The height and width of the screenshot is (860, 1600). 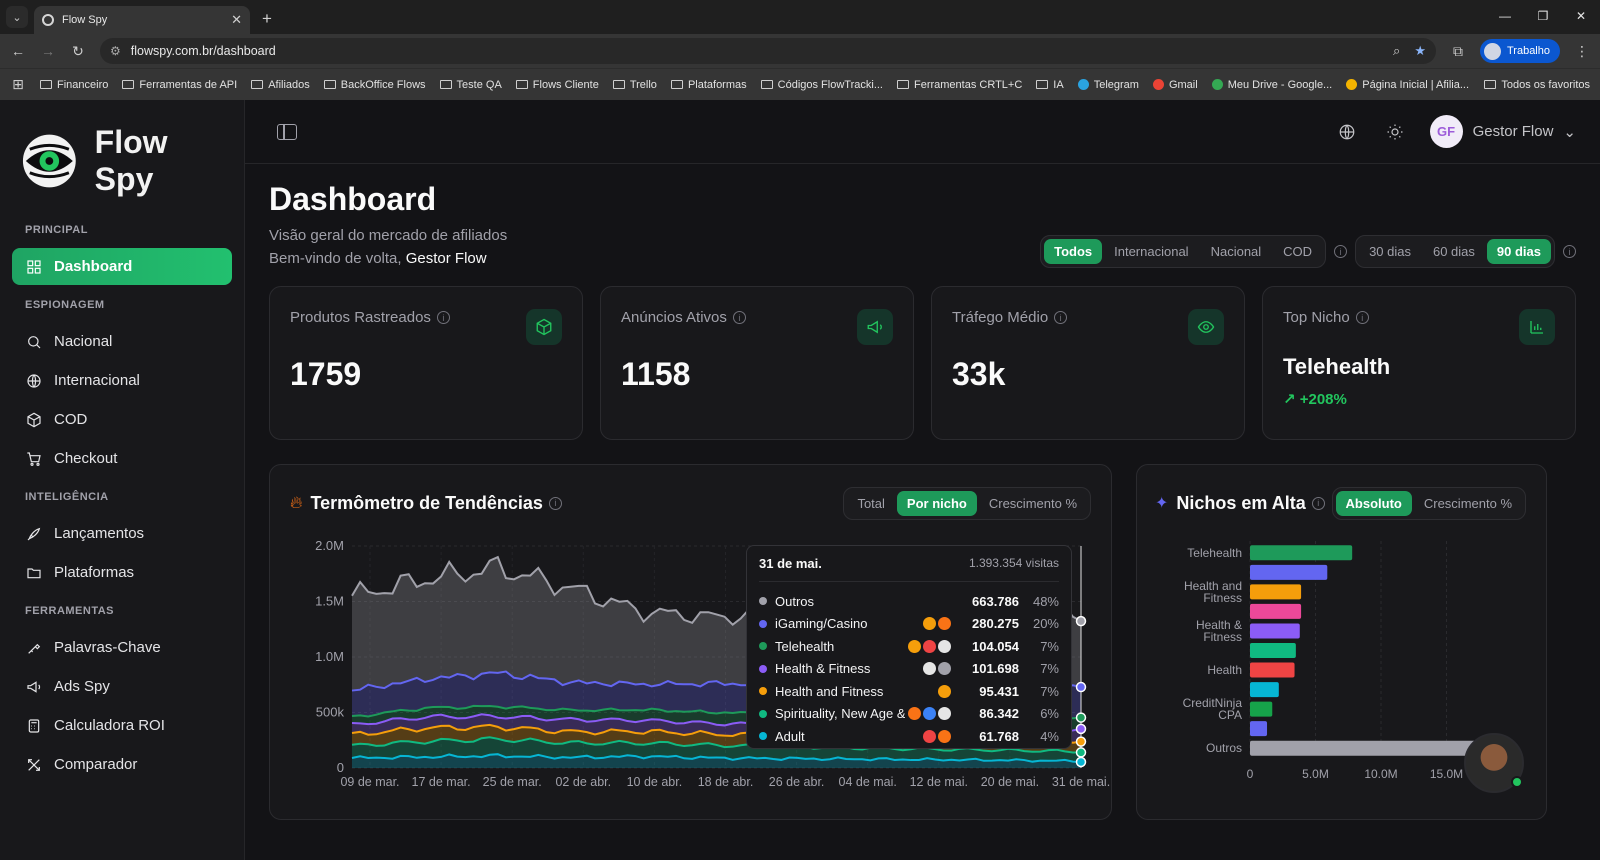 I want to click on zoom-icon: ⌕, so click(x=1397, y=50).